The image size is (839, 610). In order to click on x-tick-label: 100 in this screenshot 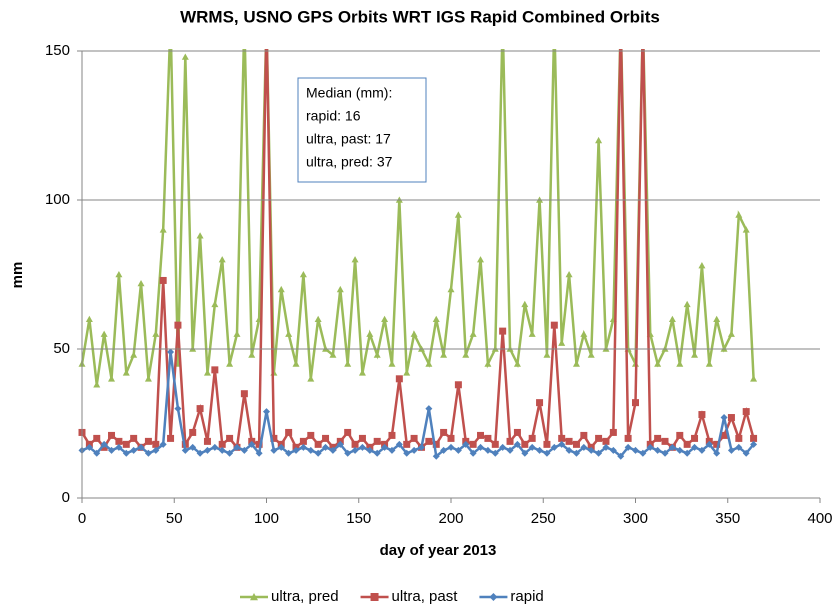, I will do `click(266, 518)`.